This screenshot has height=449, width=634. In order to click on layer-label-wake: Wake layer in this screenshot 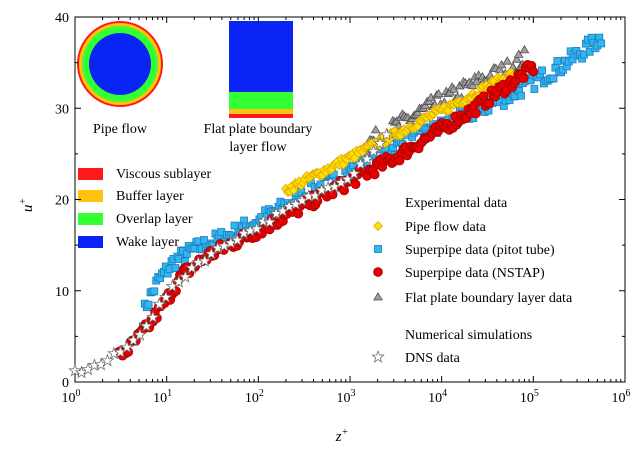, I will do `click(147, 242)`.